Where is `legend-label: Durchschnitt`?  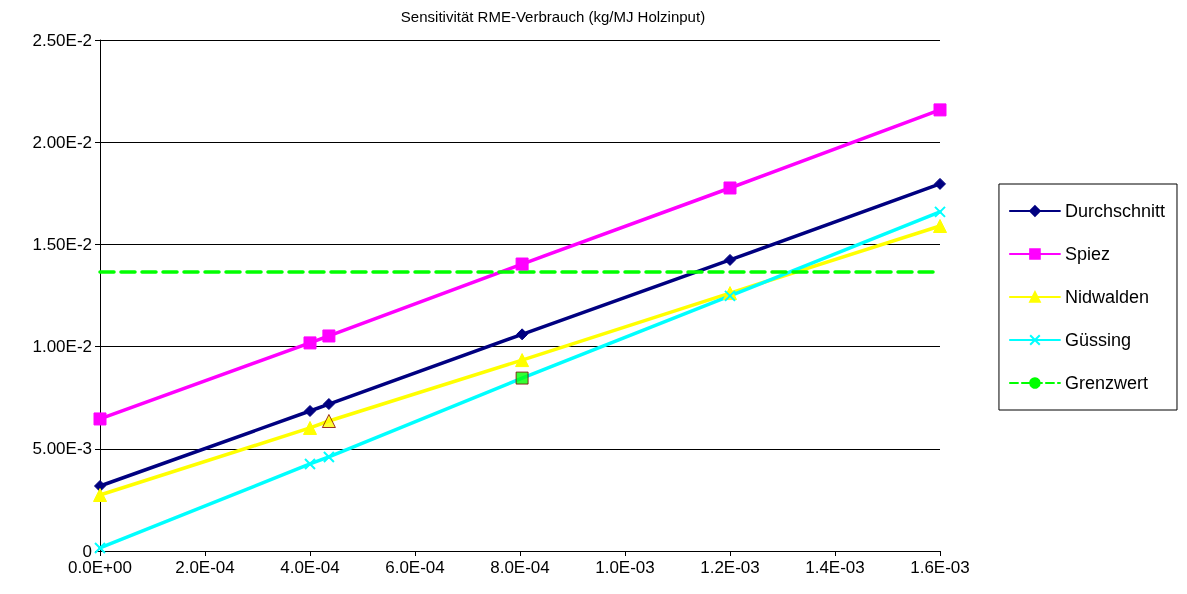
legend-label: Durchschnitt is located at coordinates (1115, 211).